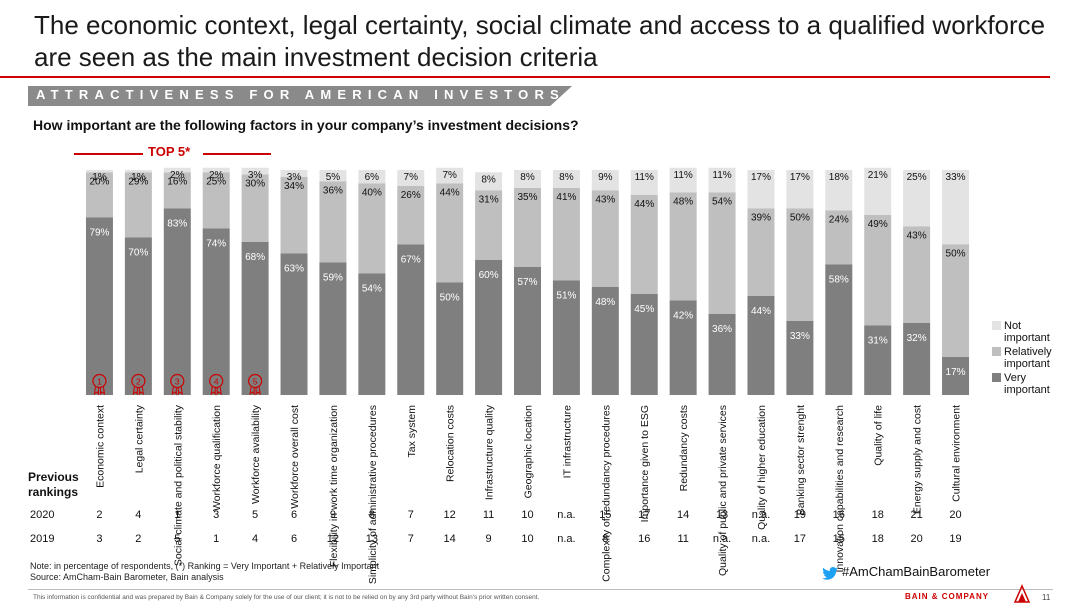 This screenshot has height=608, width=1080. I want to click on data-label-not-4: 3%, so click(255, 175).